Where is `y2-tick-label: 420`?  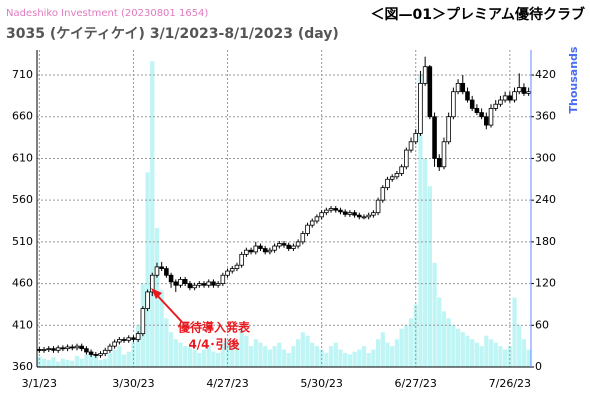
y2-tick-label: 420 is located at coordinates (545, 74).